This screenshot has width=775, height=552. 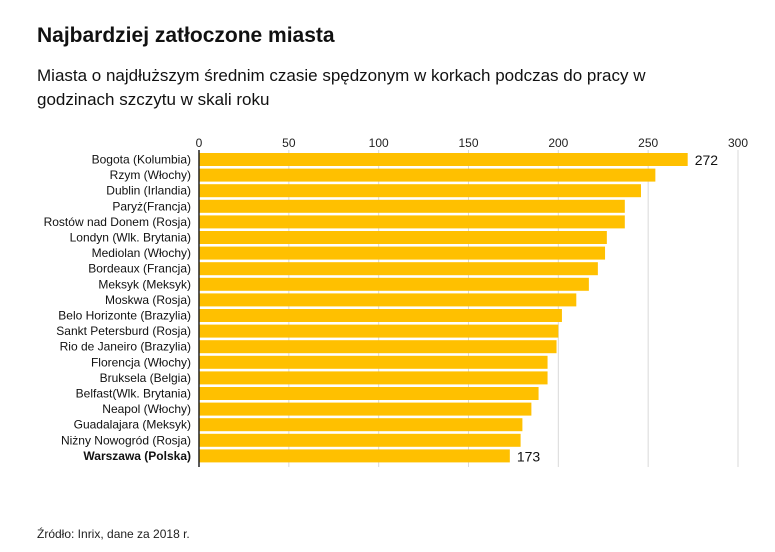 I want to click on category-label: Moskwa (Rosja), so click(x=148, y=300).